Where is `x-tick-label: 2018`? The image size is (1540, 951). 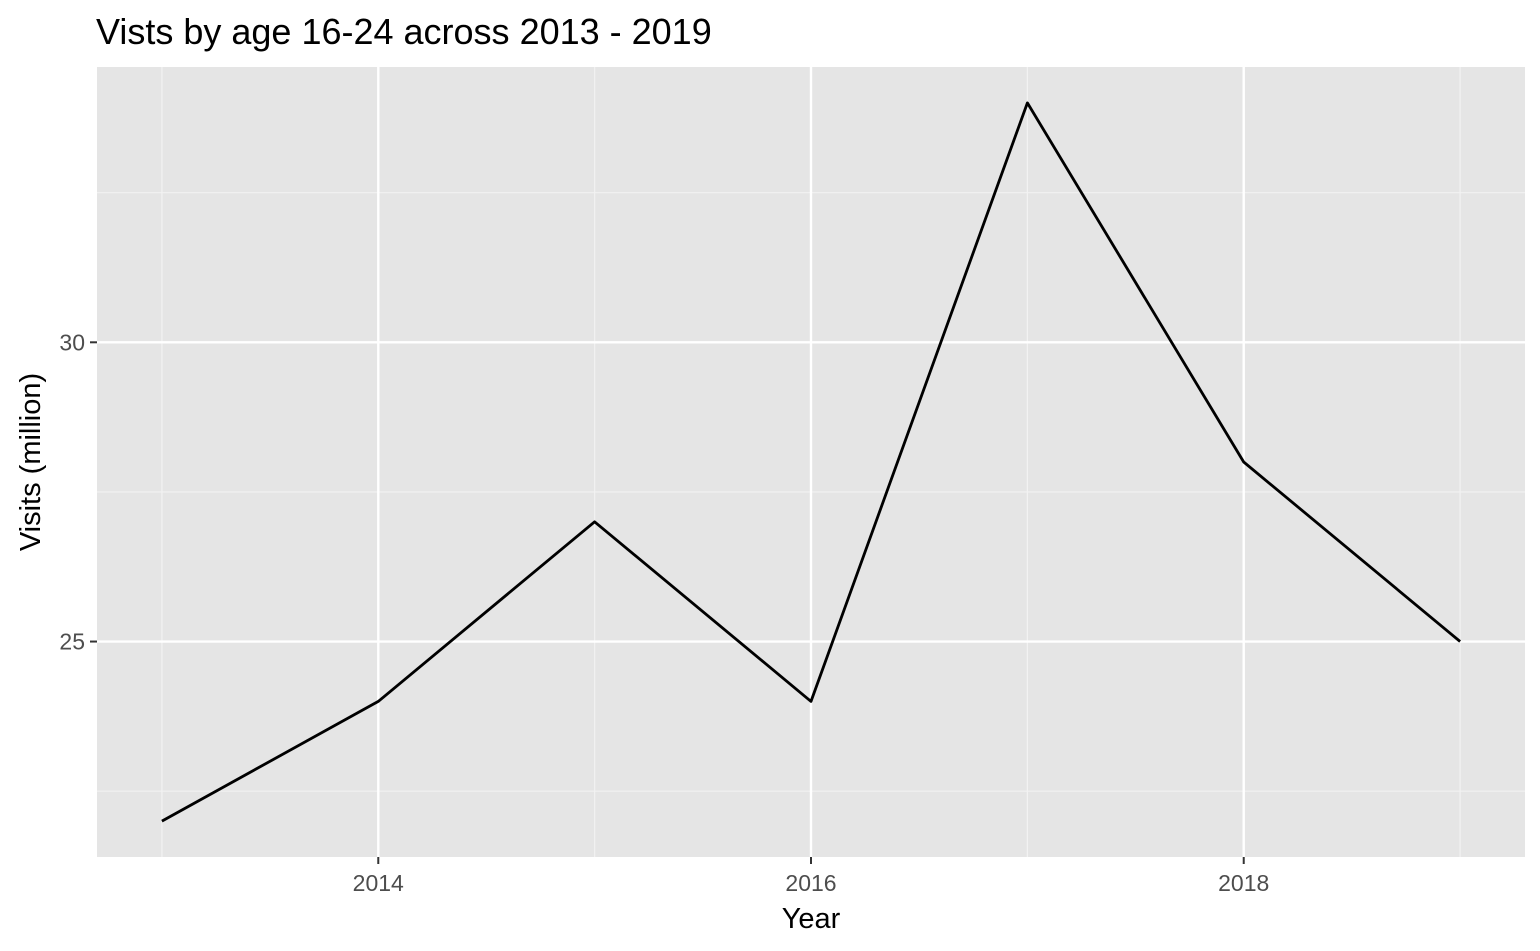
x-tick-label: 2018 is located at coordinates (1243, 883).